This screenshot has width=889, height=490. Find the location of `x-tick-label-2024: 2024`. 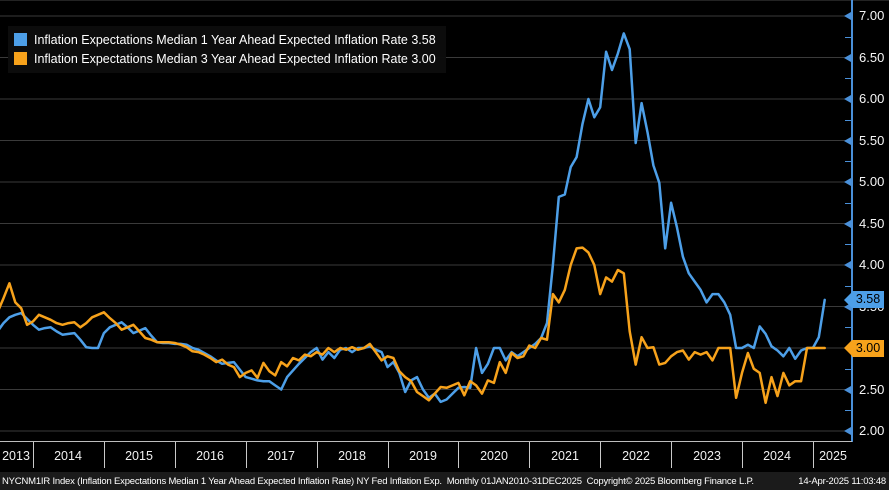

x-tick-label-2024: 2024 is located at coordinates (777, 456).